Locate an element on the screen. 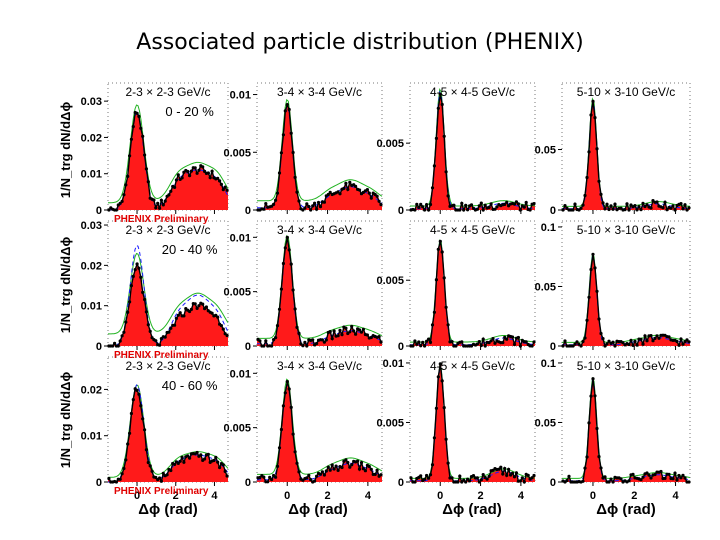  phenix-preliminary-label: PHENIX Preliminary is located at coordinates (161, 491).